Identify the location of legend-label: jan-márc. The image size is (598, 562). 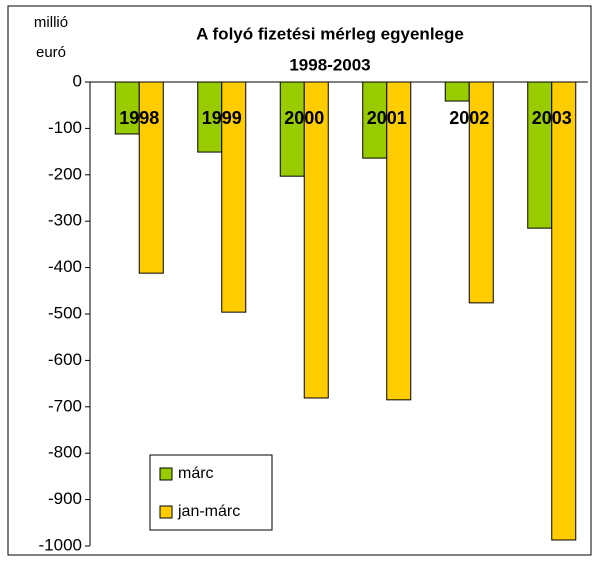
(208, 511).